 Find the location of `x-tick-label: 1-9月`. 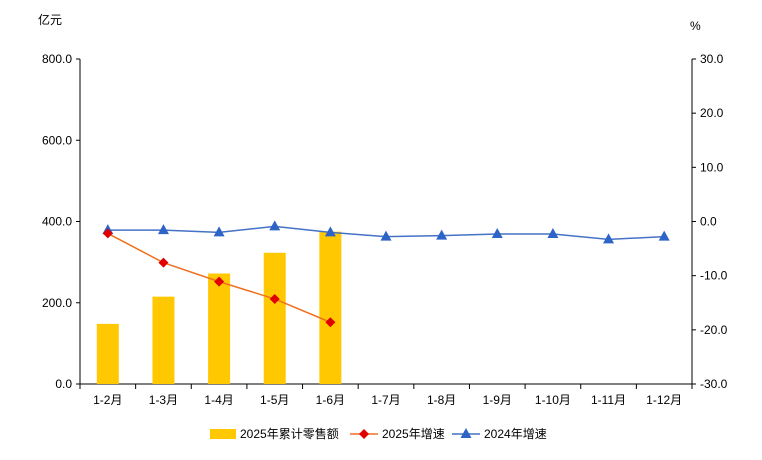

x-tick-label: 1-9月 is located at coordinates (497, 400).